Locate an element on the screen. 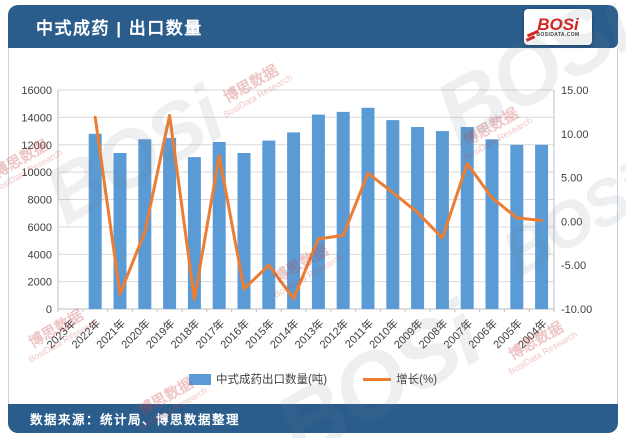 This screenshot has height=438, width=626. logo-domain-text: BOSIDATA.COM is located at coordinates (558, 34).